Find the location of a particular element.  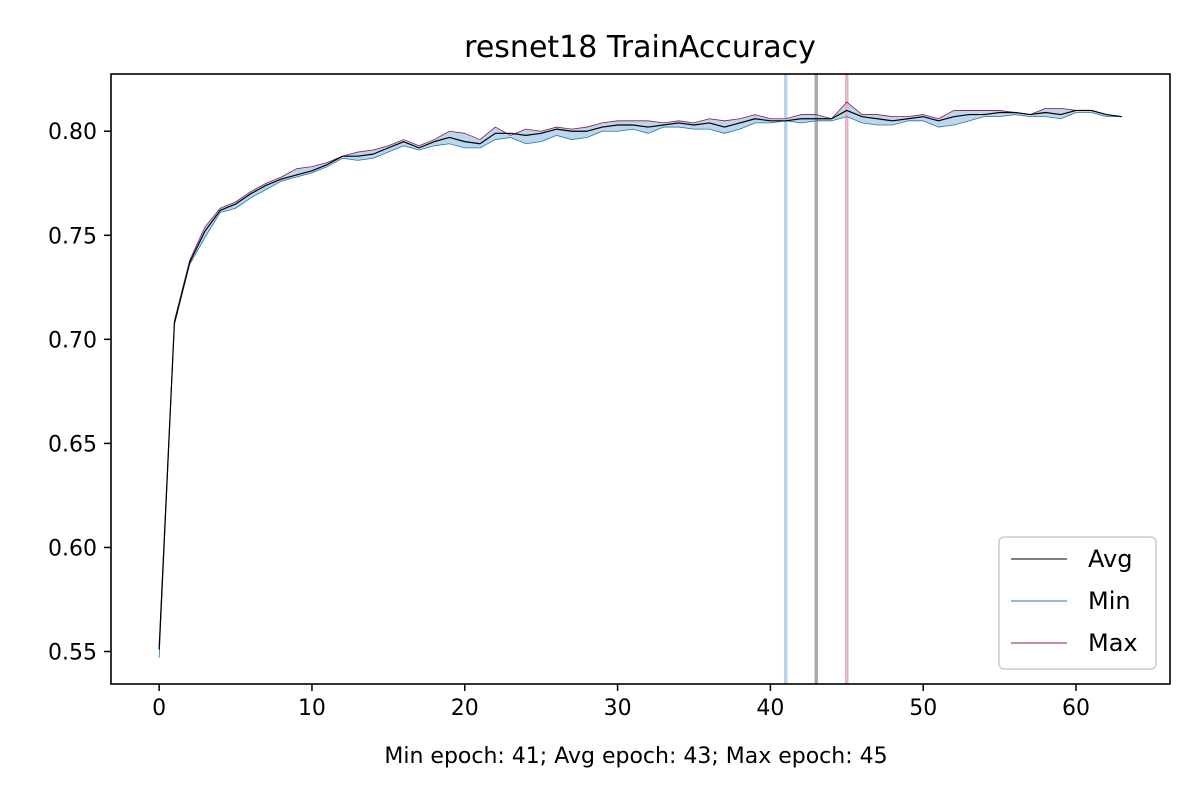

legend-label-avg: Avg is located at coordinates (1110, 559).